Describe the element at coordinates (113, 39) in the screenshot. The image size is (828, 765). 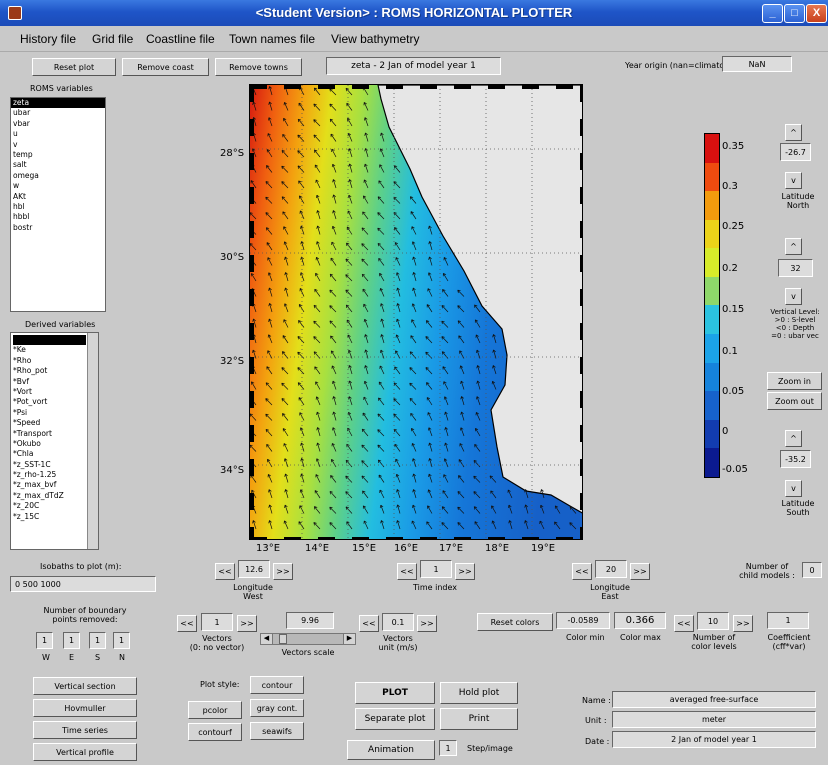
I see `menu-grid-file: Grid file` at that location.